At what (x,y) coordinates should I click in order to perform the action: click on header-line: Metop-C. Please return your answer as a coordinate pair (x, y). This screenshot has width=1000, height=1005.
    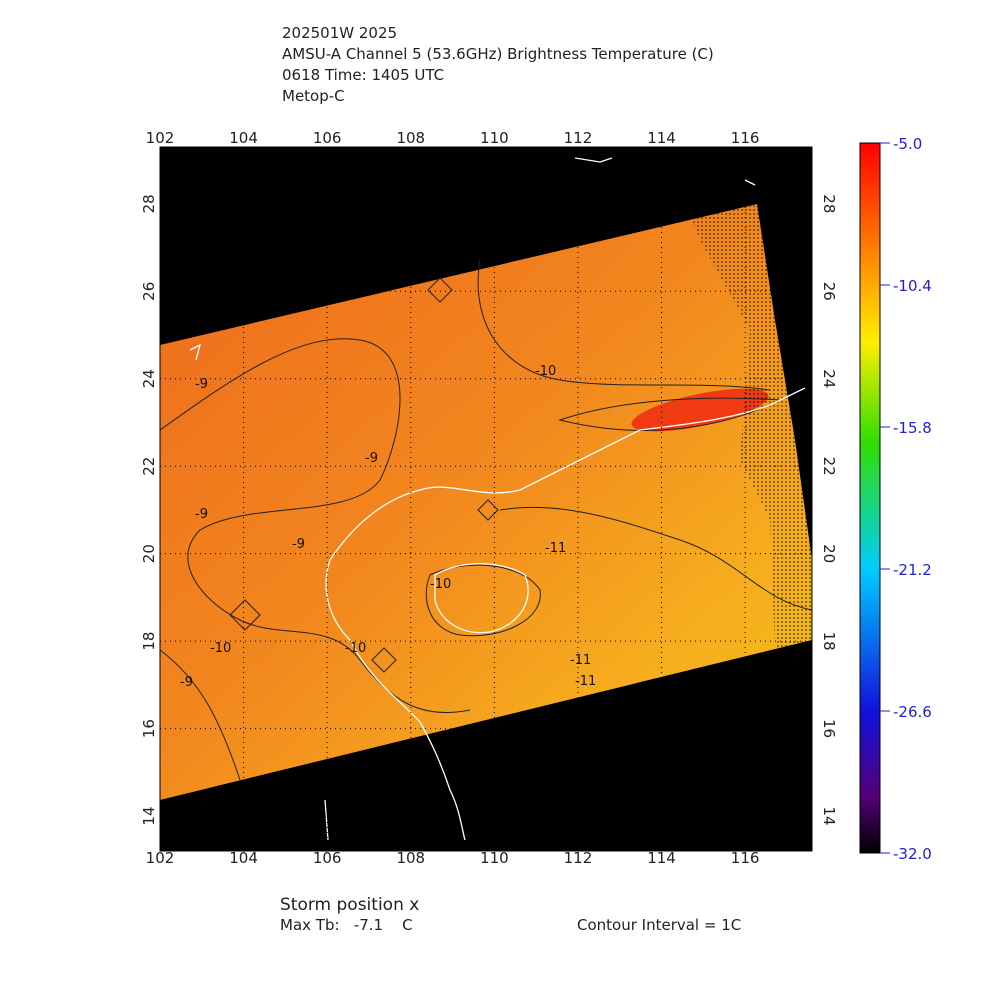
    Looking at the image, I should click on (313, 96).